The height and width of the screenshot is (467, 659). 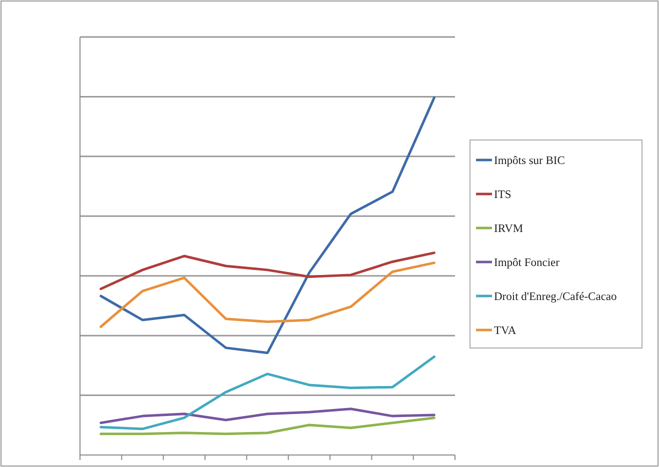 What do you see at coordinates (503, 195) in the screenshot?
I see `legend-label: ITS` at bounding box center [503, 195].